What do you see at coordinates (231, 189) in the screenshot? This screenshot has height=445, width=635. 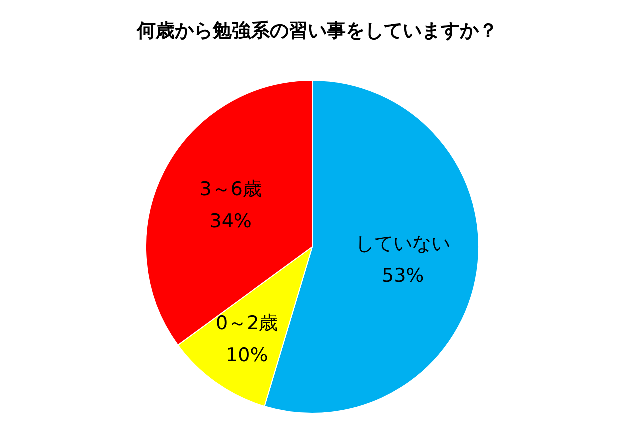 I see `slice-label: 3～6歳` at bounding box center [231, 189].